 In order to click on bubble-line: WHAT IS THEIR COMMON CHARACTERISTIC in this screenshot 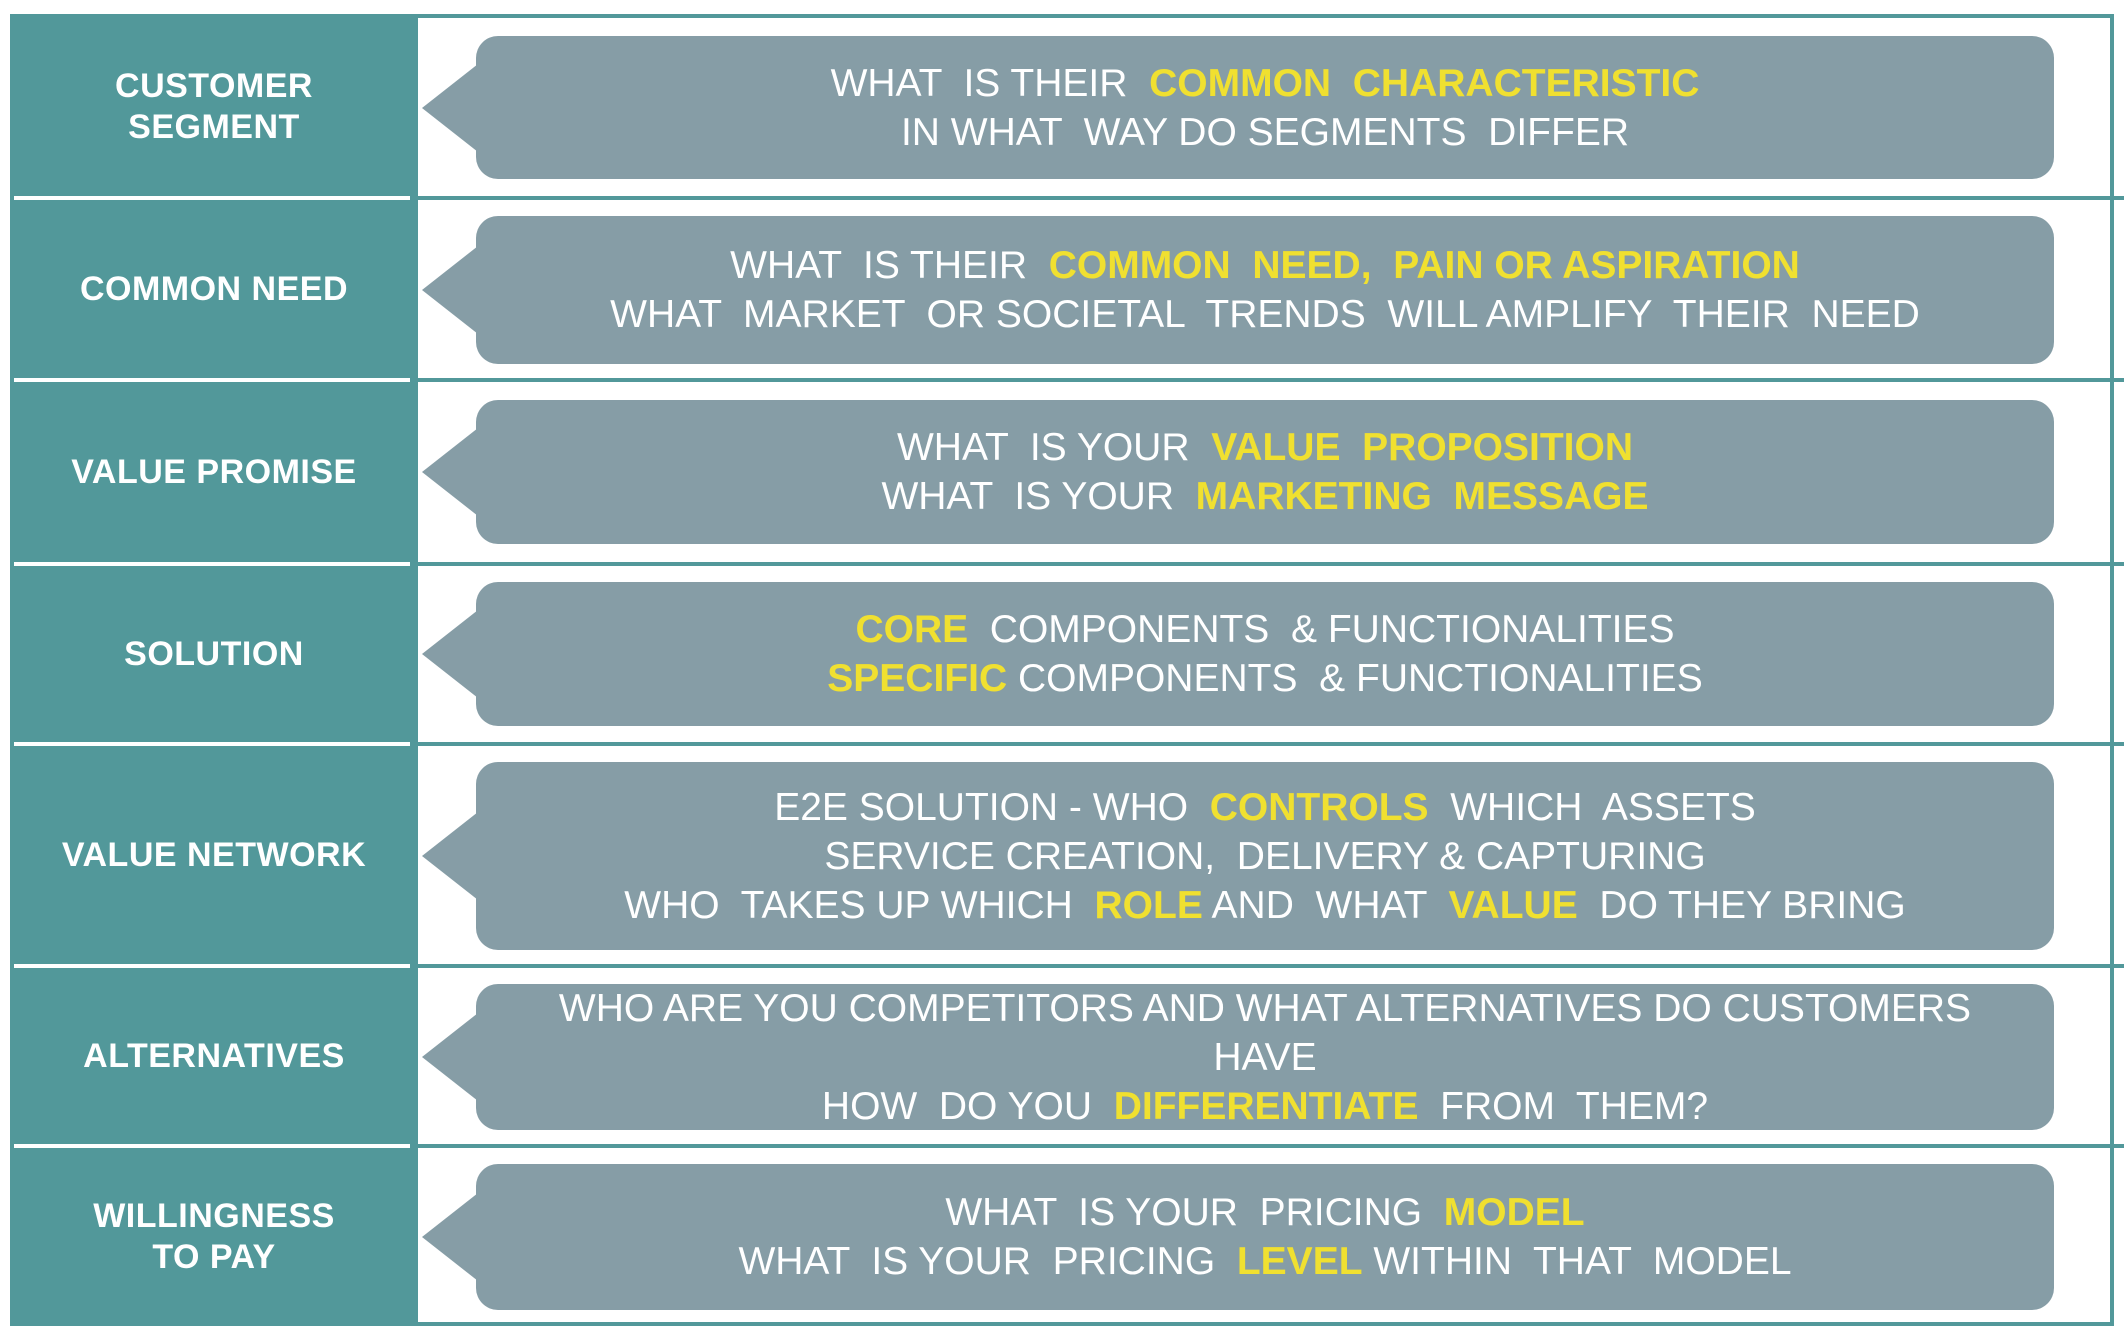, I will do `click(1265, 83)`.